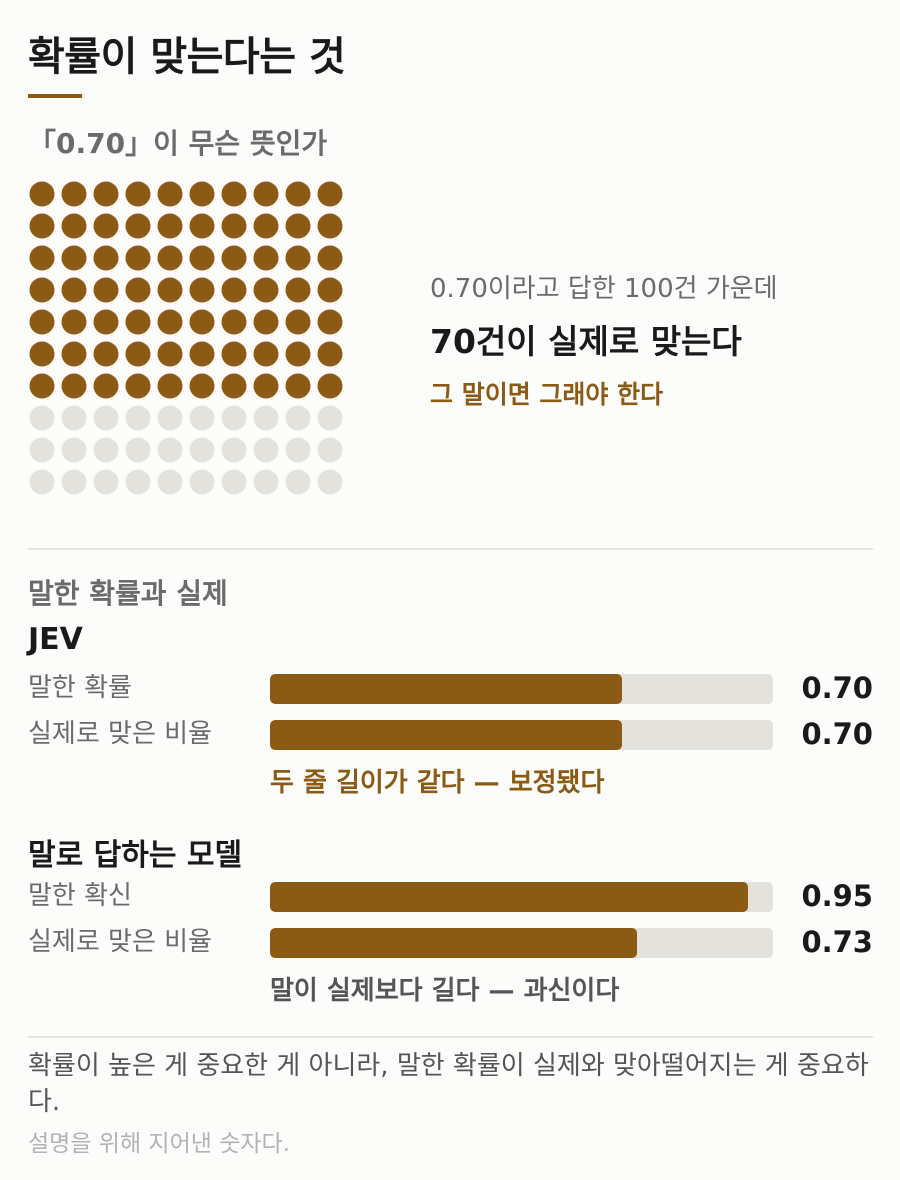 The image size is (900, 1180). What do you see at coordinates (128, 593) in the screenshot?
I see `comparison-section-title: 말한 확률과 실제` at bounding box center [128, 593].